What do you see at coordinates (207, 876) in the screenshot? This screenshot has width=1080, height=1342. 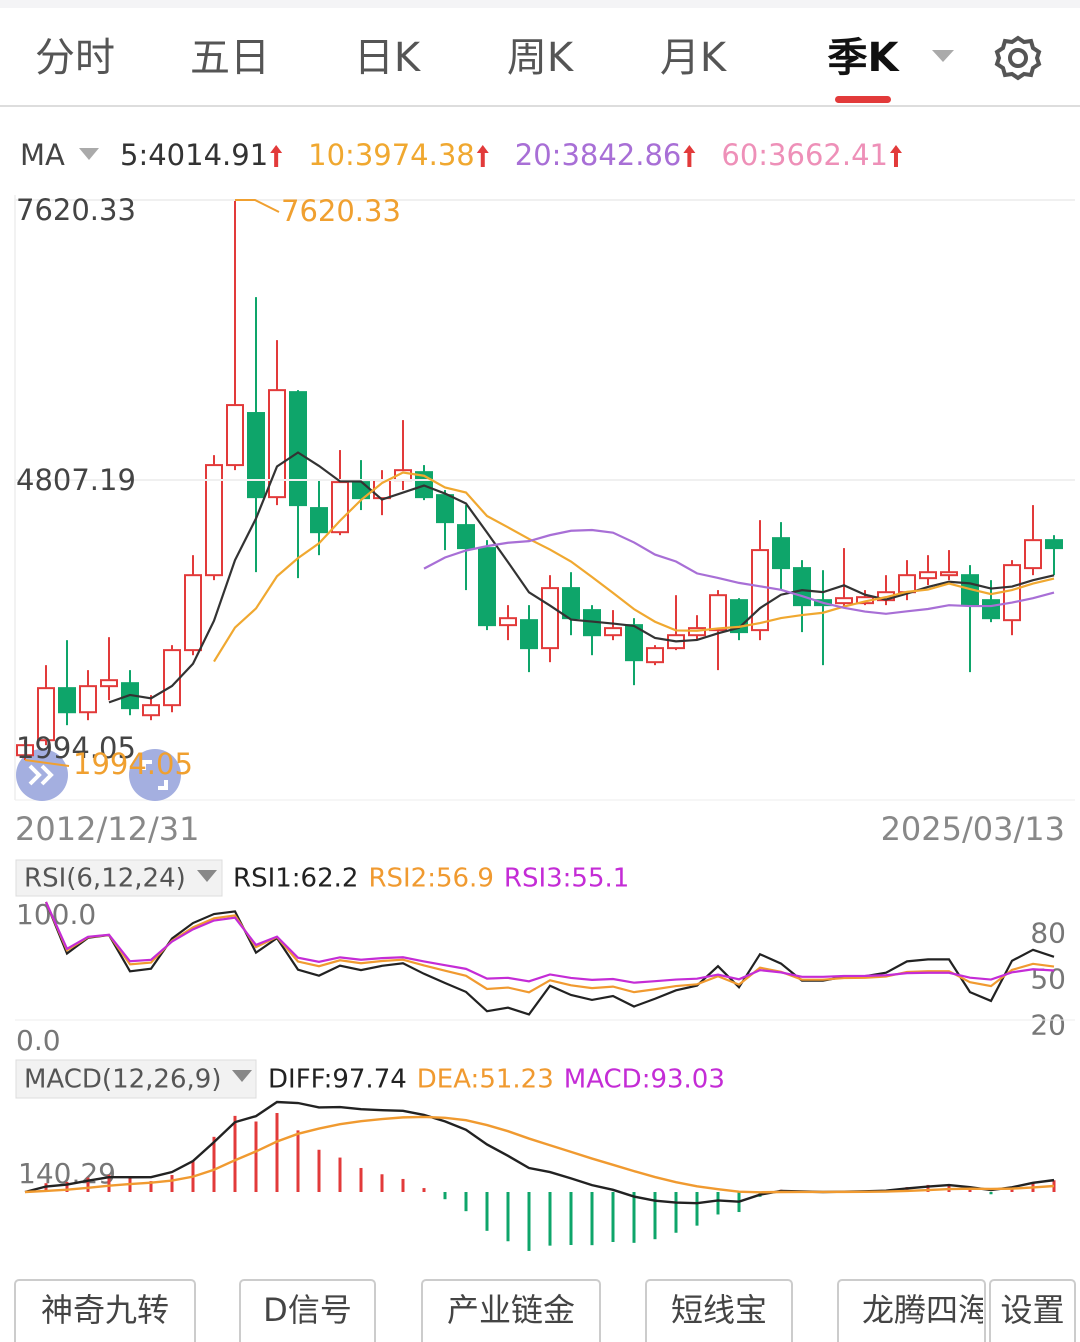 I see `rsi-dropdown` at bounding box center [207, 876].